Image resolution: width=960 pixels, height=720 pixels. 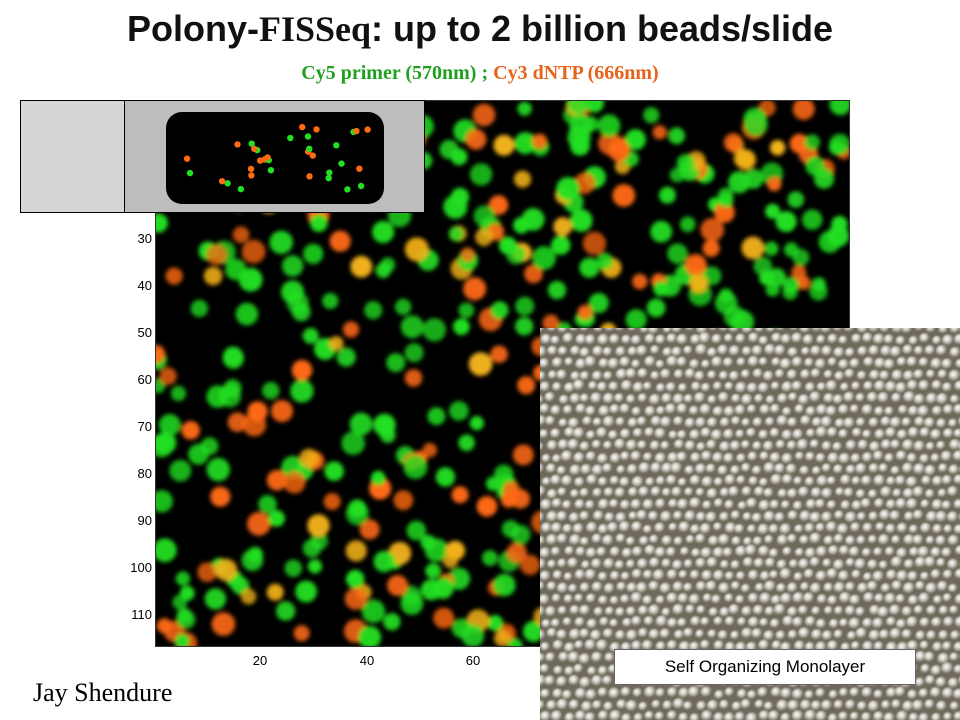 What do you see at coordinates (144, 379) in the screenshot?
I see `y-tick: 60` at bounding box center [144, 379].